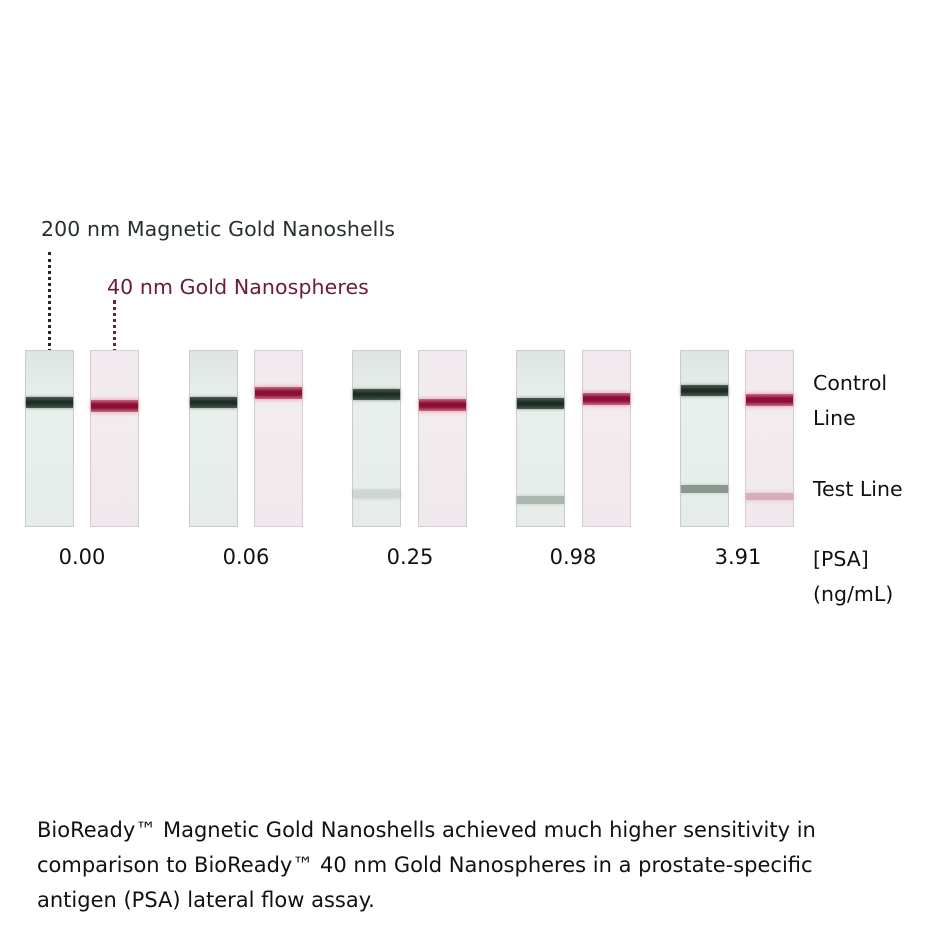 This screenshot has width=950, height=950. I want to click on nanoshell-strip-0.98, so click(540, 438).